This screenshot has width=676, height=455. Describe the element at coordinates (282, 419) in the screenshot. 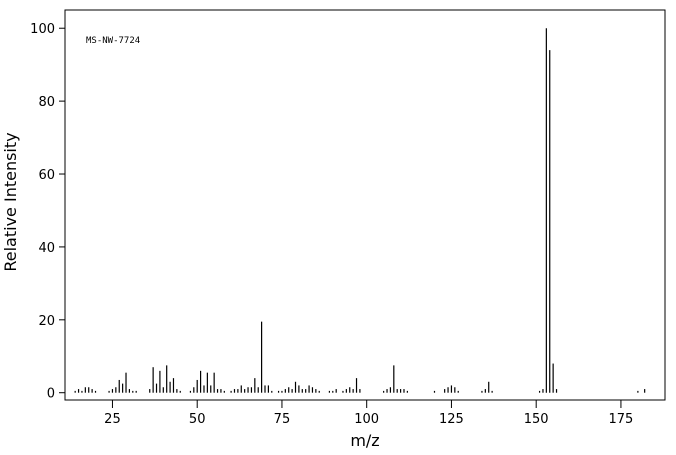

I see `x-tick-label: 75` at that location.